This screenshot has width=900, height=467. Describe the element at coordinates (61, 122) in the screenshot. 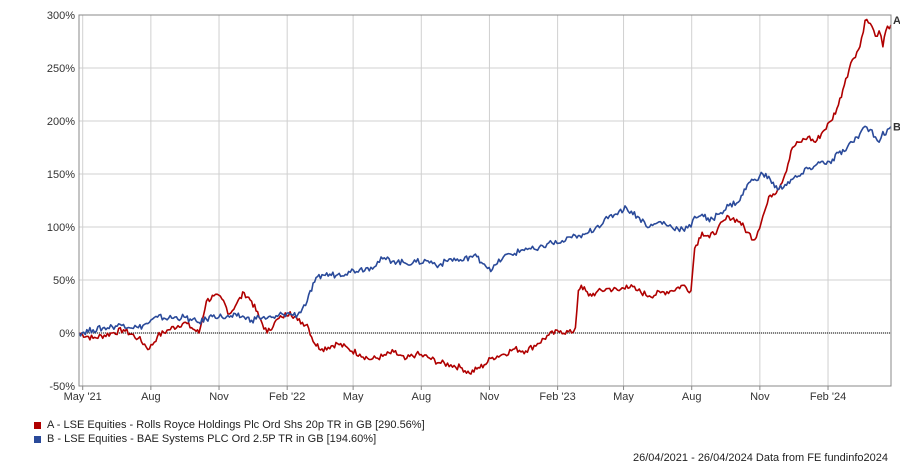

I see `y-tick-label: 200%` at that location.